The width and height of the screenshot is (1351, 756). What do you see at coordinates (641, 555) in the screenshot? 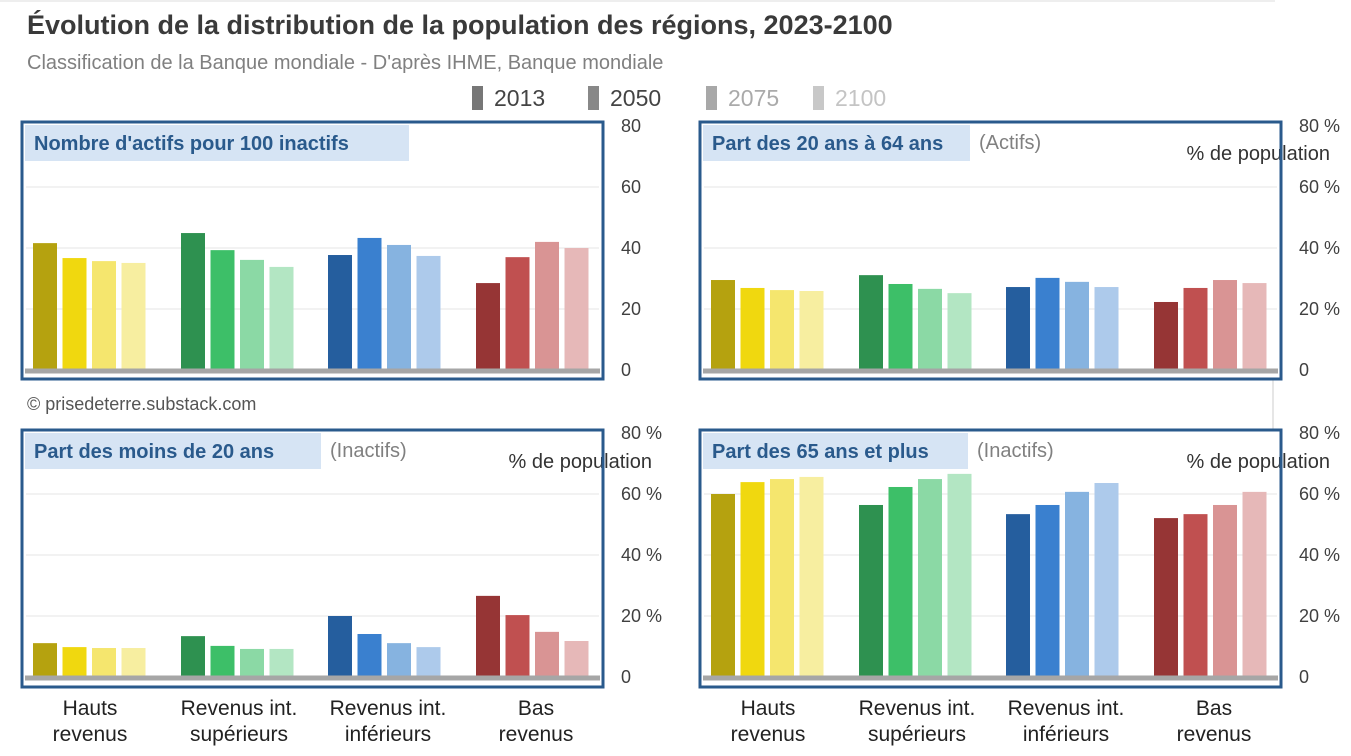
I see `y-tick-label: 40 %` at bounding box center [641, 555].